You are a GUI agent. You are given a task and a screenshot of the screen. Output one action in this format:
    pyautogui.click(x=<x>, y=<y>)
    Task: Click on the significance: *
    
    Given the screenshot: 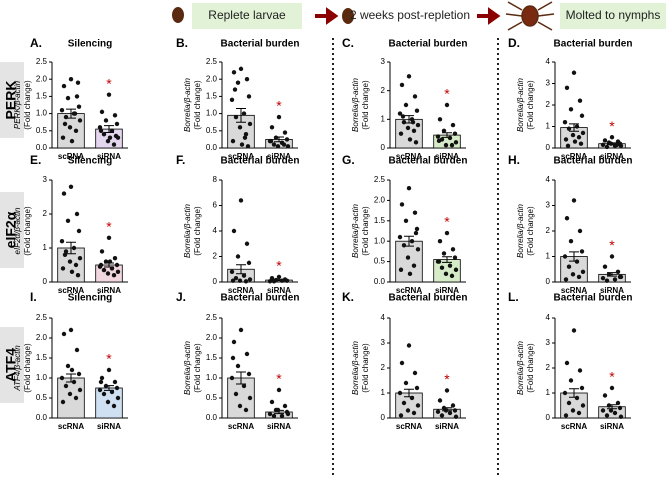 What is the action you would take?
    pyautogui.click(x=279, y=266)
    